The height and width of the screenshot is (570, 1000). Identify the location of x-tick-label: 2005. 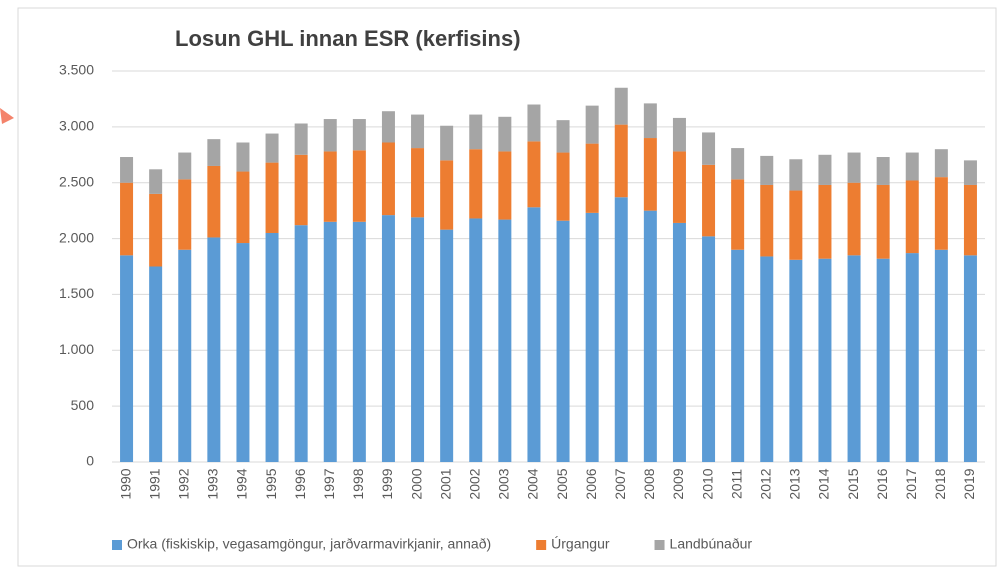
(562, 483).